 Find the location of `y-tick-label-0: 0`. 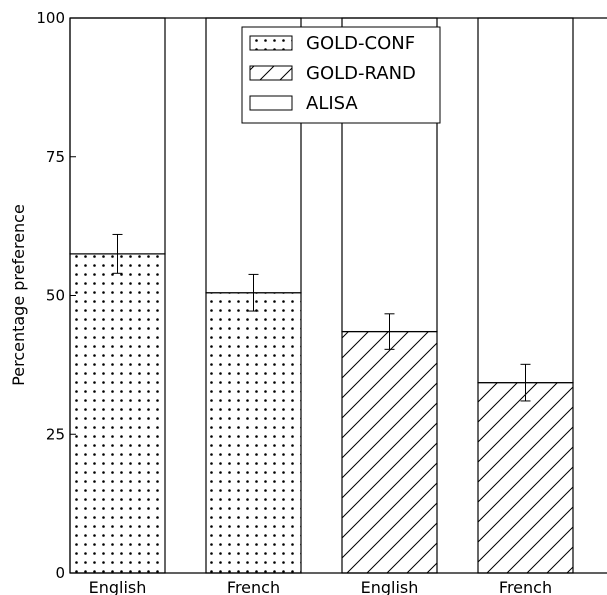

y-tick-label-0: 0 is located at coordinates (60, 573).